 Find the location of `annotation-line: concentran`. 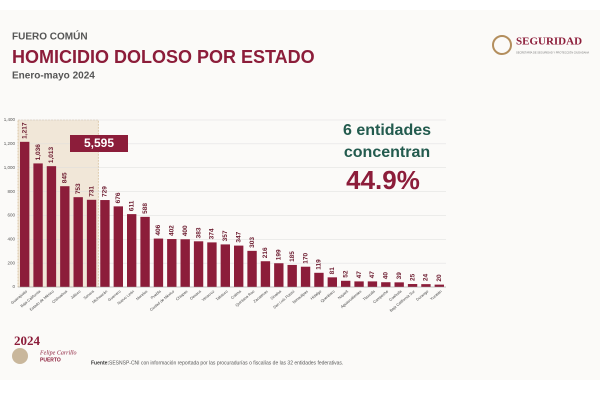

annotation-line: concentran is located at coordinates (387, 152).